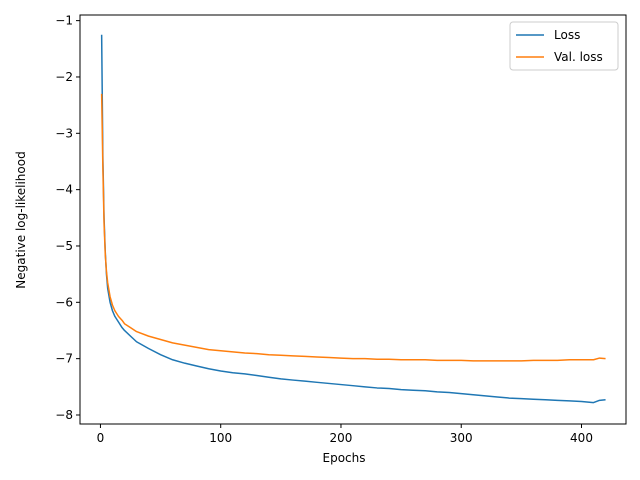  What do you see at coordinates (344, 458) in the screenshot?
I see `x-axis-label: Epochs` at bounding box center [344, 458].